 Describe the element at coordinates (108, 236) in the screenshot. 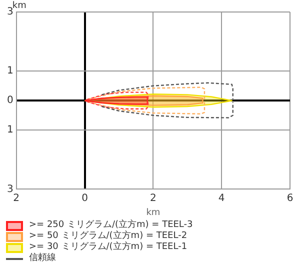

I see `legend-label: >= 50 ミリグラム/(立方m) = TEEL-2` at that location.